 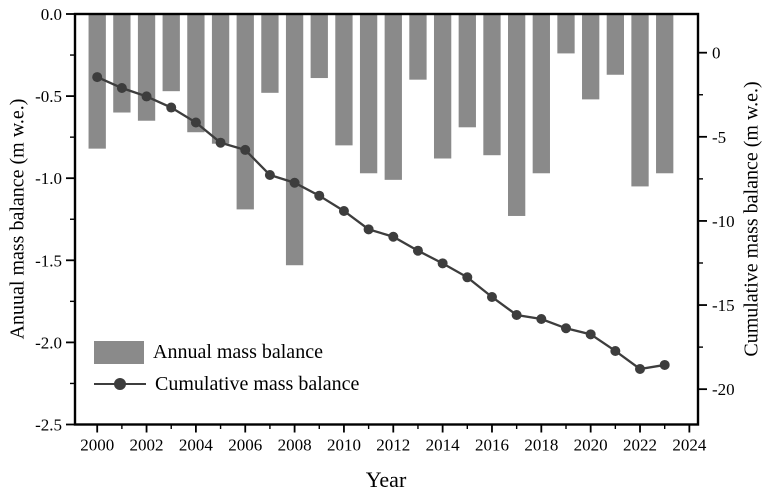 What do you see at coordinates (492, 85) in the screenshot?
I see `bar-2016` at bounding box center [492, 85].